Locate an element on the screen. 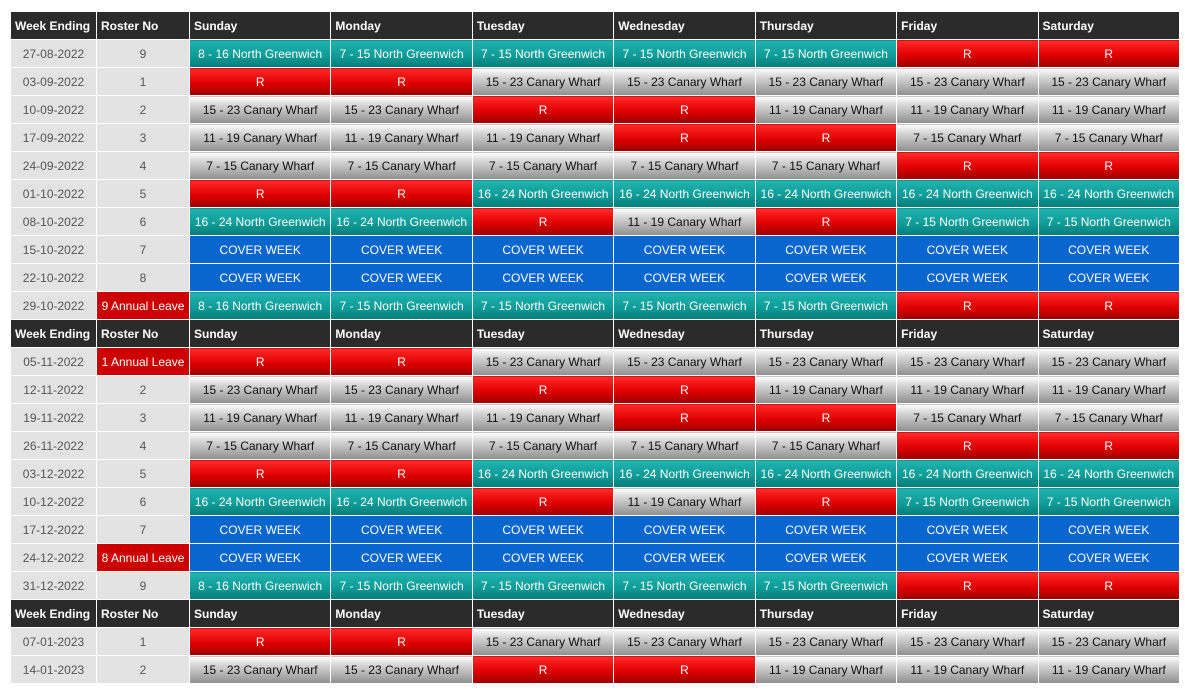 This screenshot has height=695, width=1185. wednesday-shift-cell: COVER WEEK is located at coordinates (684, 557).